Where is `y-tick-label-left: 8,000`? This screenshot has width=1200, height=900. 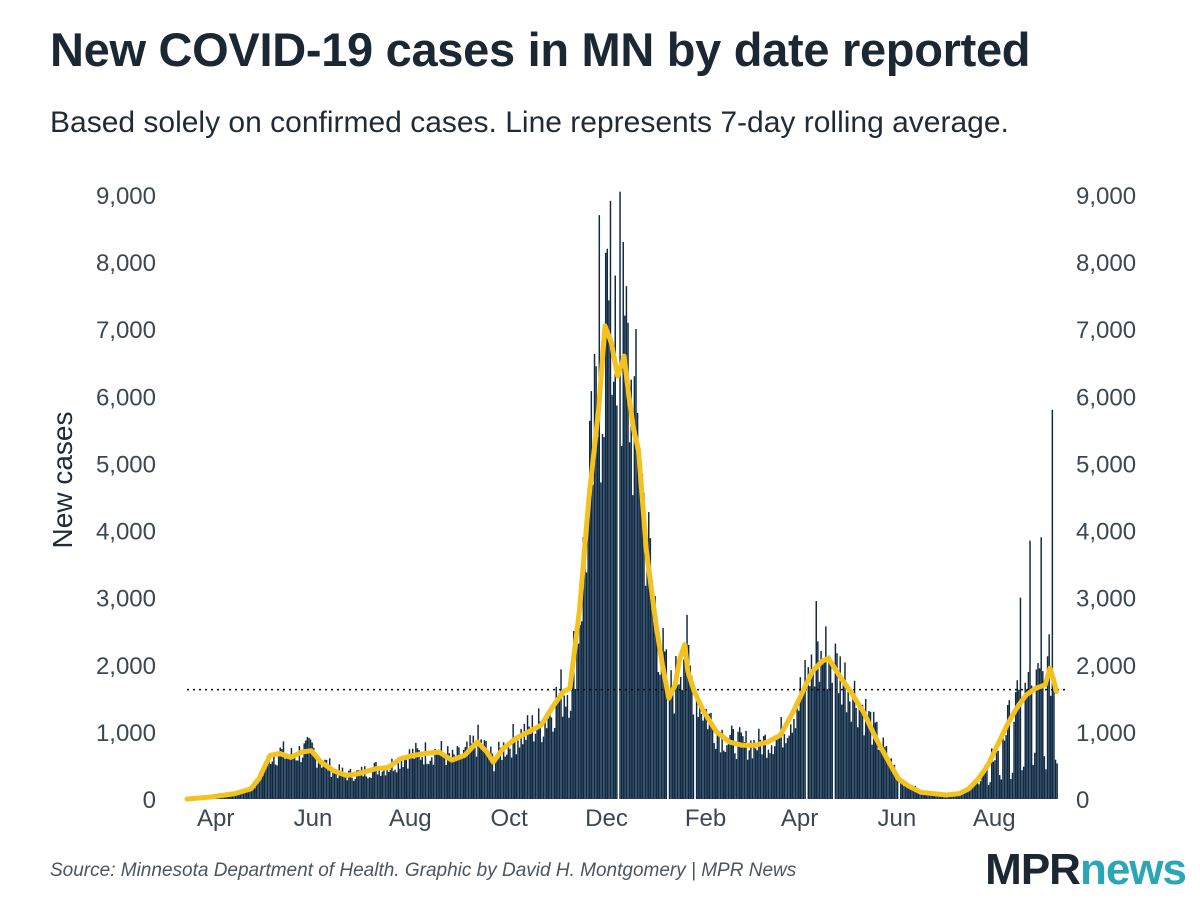
y-tick-label-left: 8,000 is located at coordinates (126, 263).